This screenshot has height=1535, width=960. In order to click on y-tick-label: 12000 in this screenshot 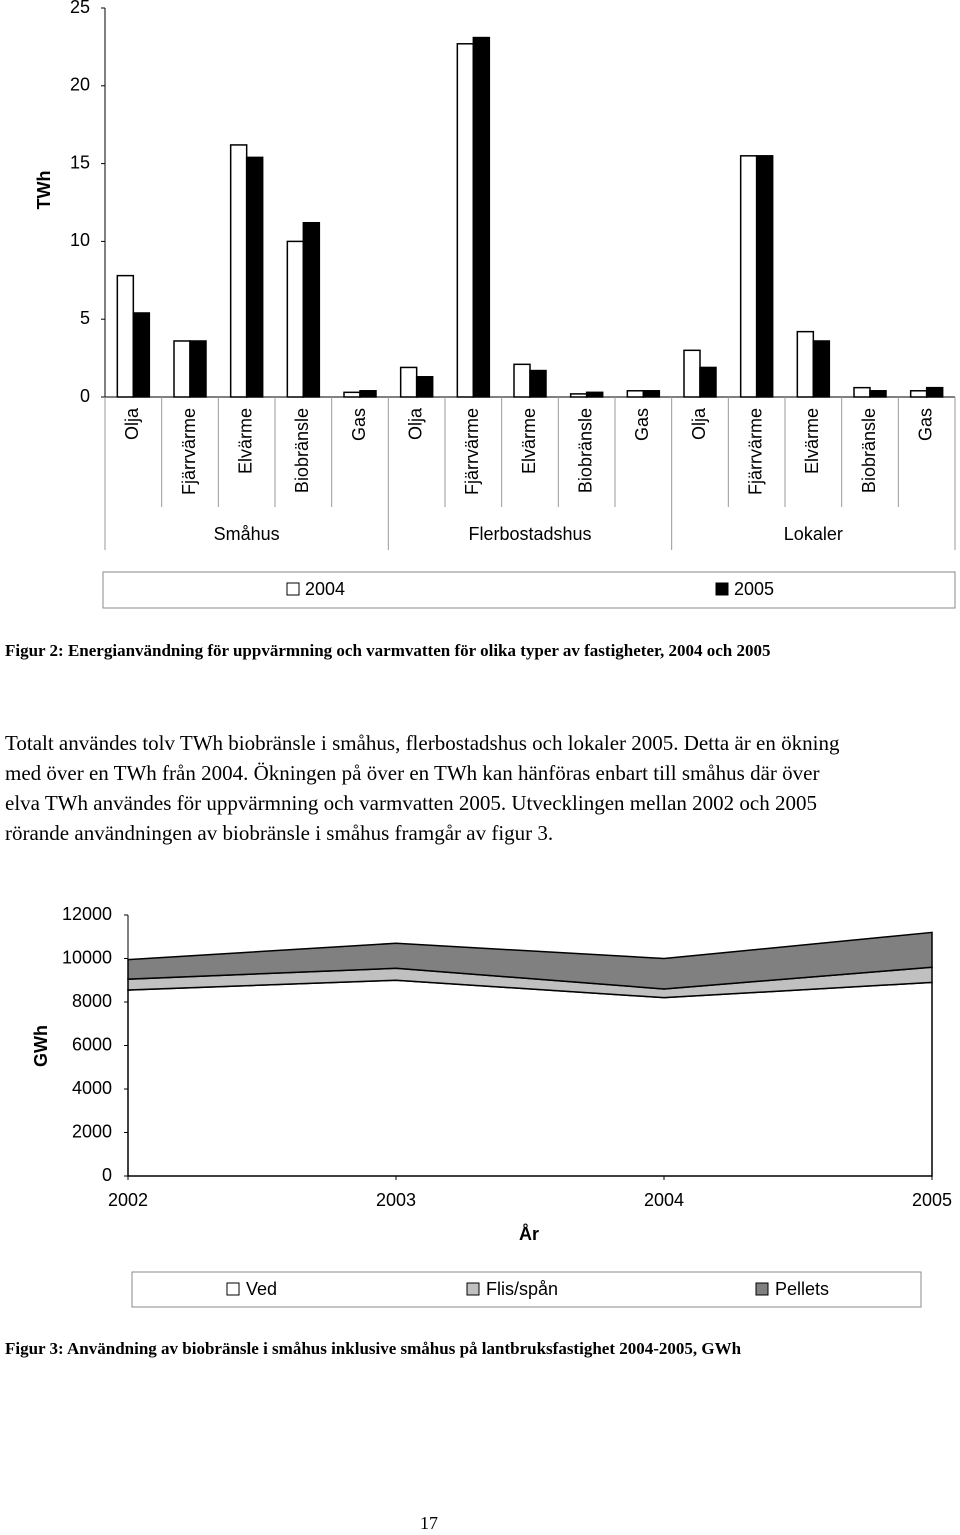, I will do `click(87, 914)`.